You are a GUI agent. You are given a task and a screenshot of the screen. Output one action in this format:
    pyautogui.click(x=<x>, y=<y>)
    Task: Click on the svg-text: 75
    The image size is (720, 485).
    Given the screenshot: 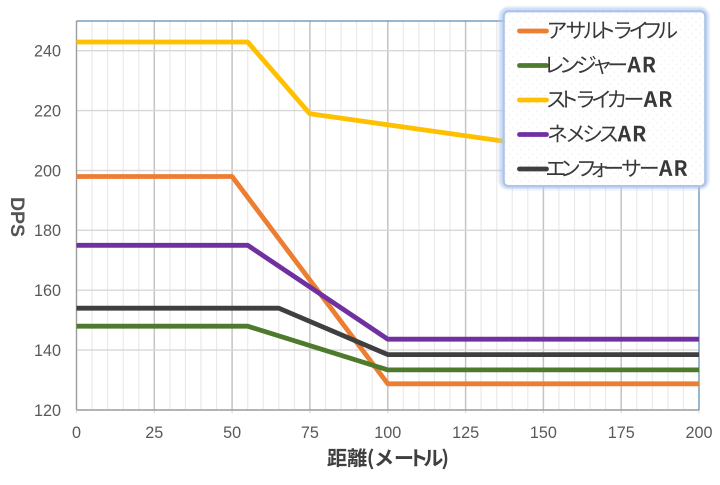 What is the action you would take?
    pyautogui.click(x=310, y=433)
    